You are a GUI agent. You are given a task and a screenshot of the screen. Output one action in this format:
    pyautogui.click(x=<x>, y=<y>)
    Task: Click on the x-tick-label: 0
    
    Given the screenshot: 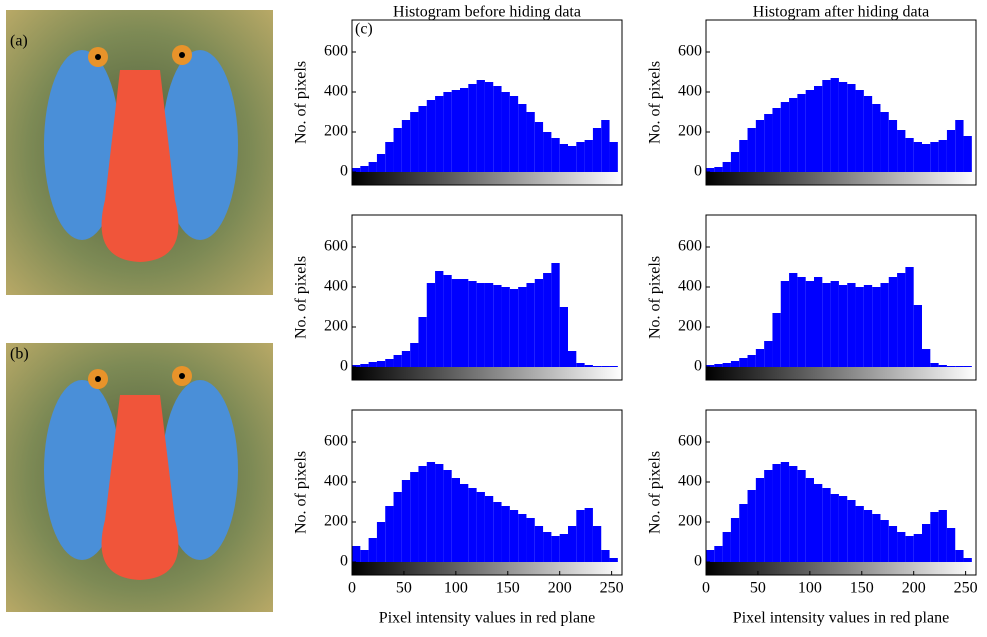 What is the action you would take?
    pyautogui.click(x=352, y=588)
    